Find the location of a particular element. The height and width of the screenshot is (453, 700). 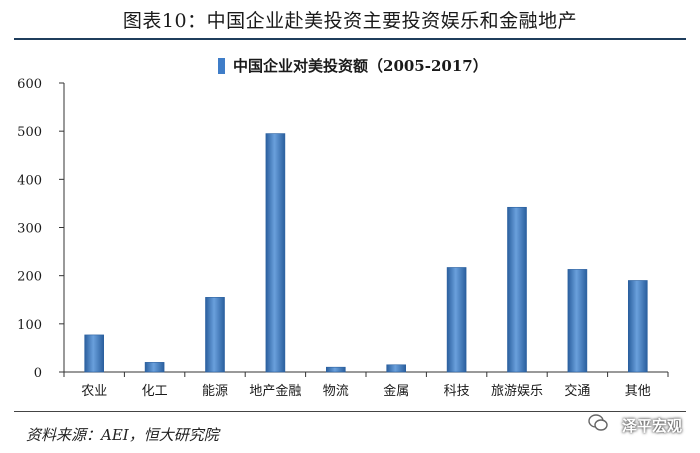

y-tick-label: 0 is located at coordinates (38, 373).